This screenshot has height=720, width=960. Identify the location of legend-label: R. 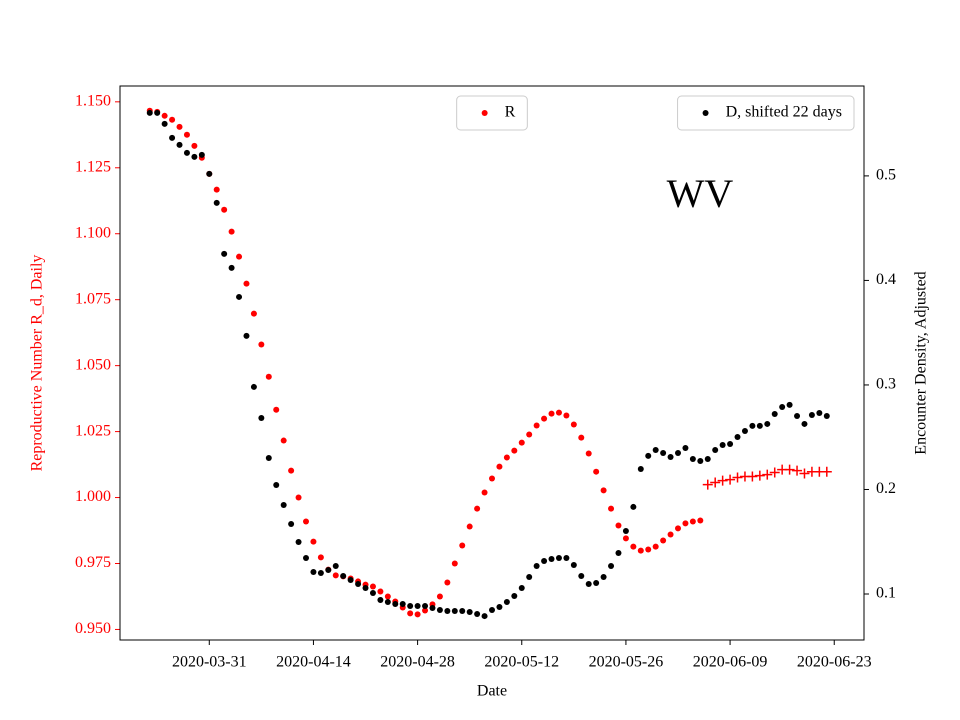
(510, 112).